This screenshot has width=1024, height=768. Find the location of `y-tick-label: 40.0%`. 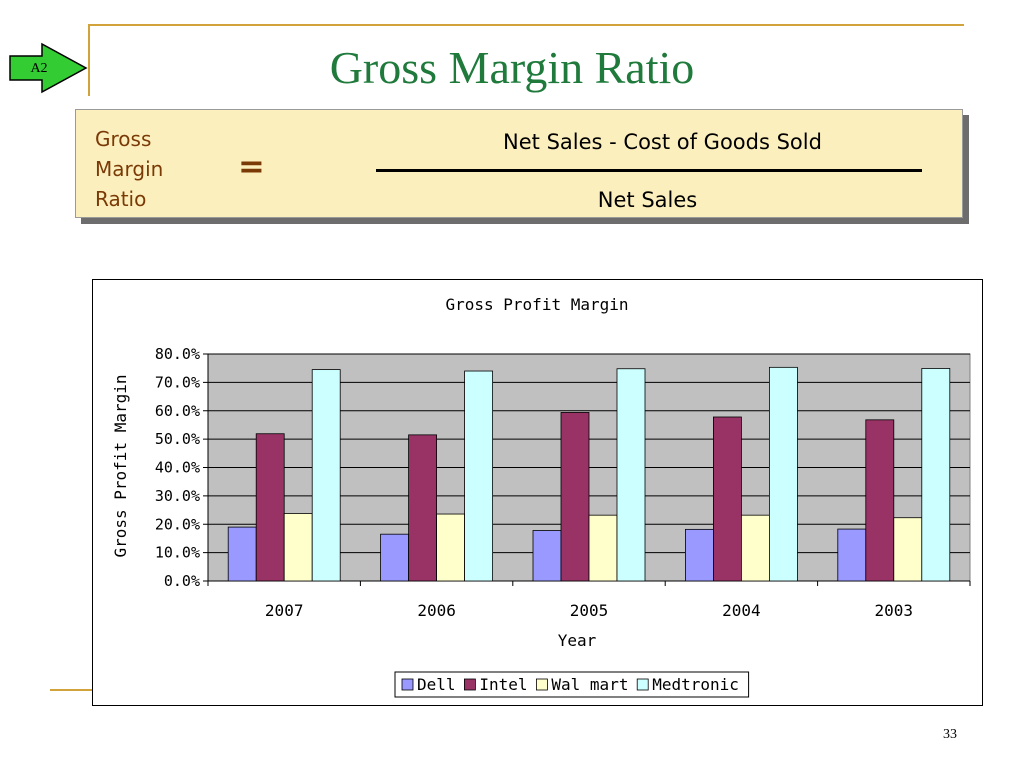

y-tick-label: 40.0% is located at coordinates (177, 468).